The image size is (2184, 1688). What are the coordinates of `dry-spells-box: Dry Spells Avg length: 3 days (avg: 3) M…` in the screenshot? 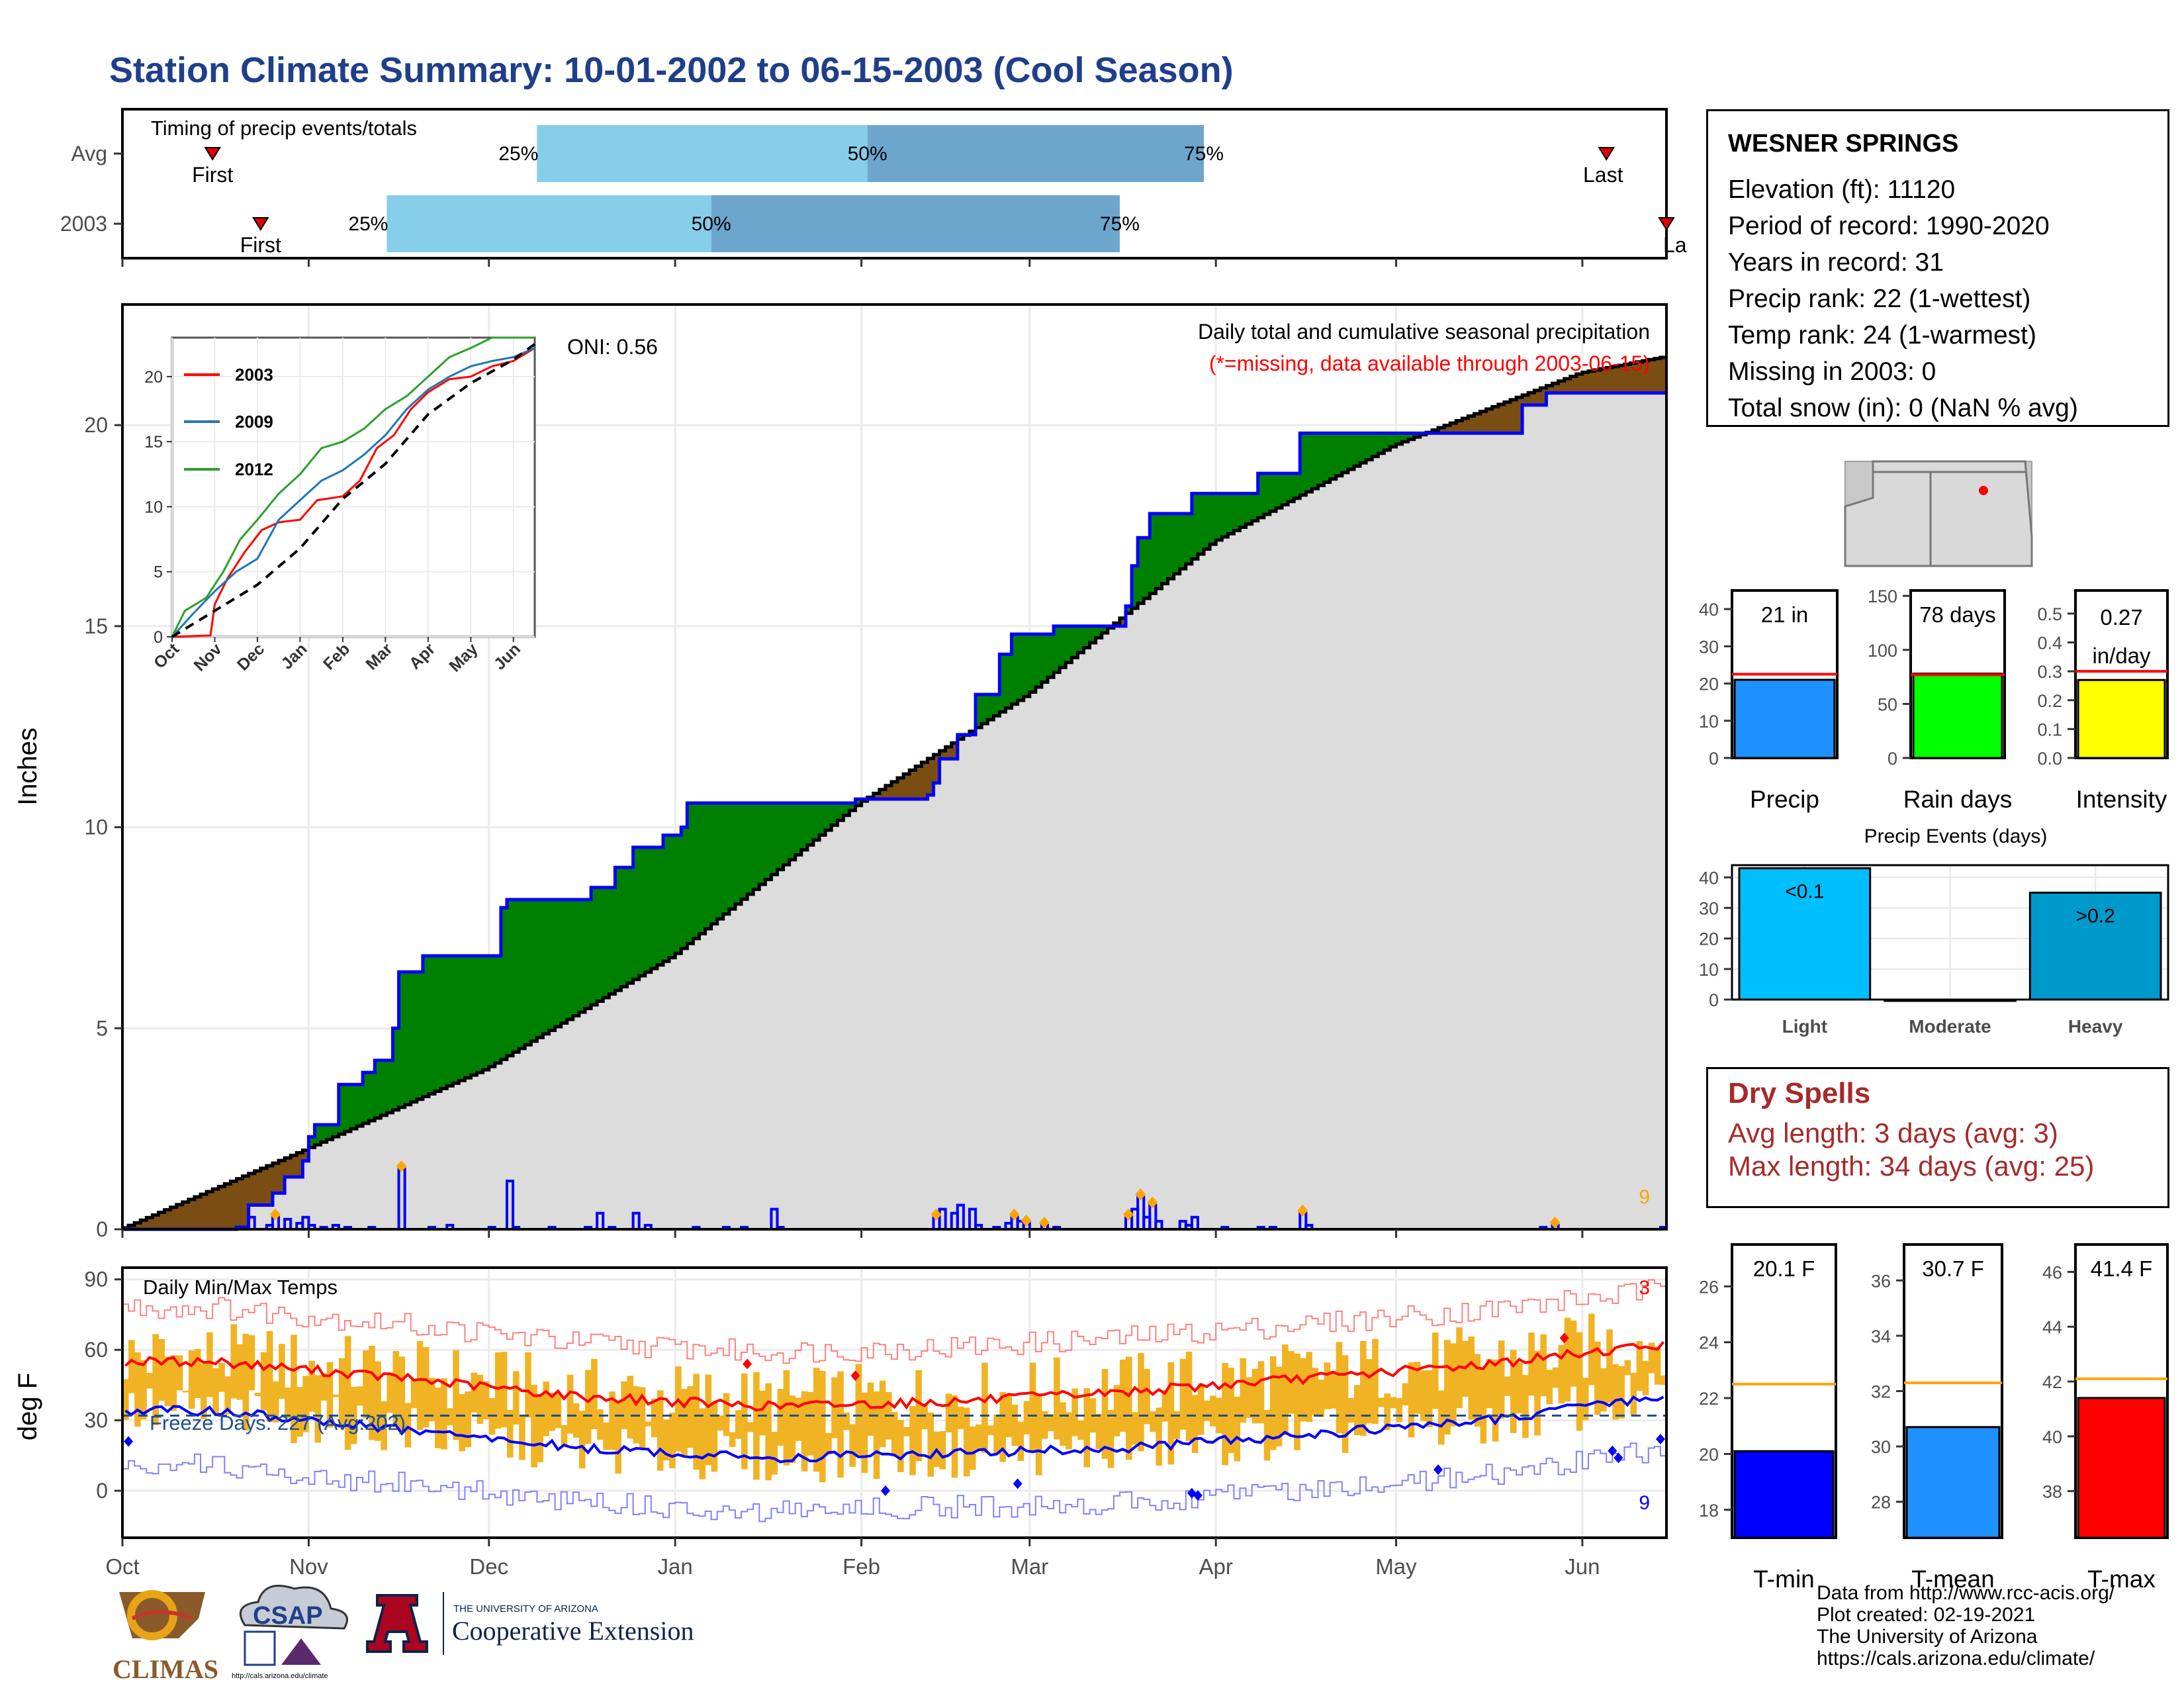 It's located at (1937, 1137).